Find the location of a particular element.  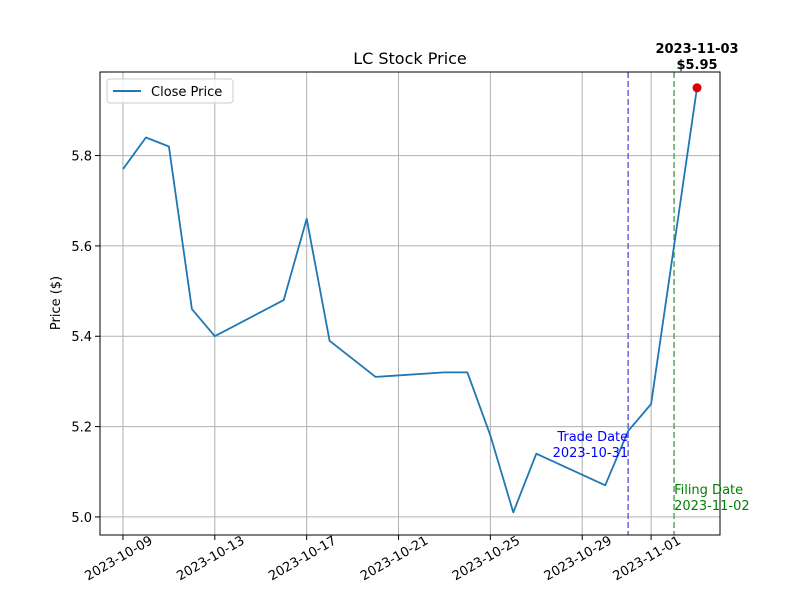

legend-label-close-price: Close Price is located at coordinates (186, 92).